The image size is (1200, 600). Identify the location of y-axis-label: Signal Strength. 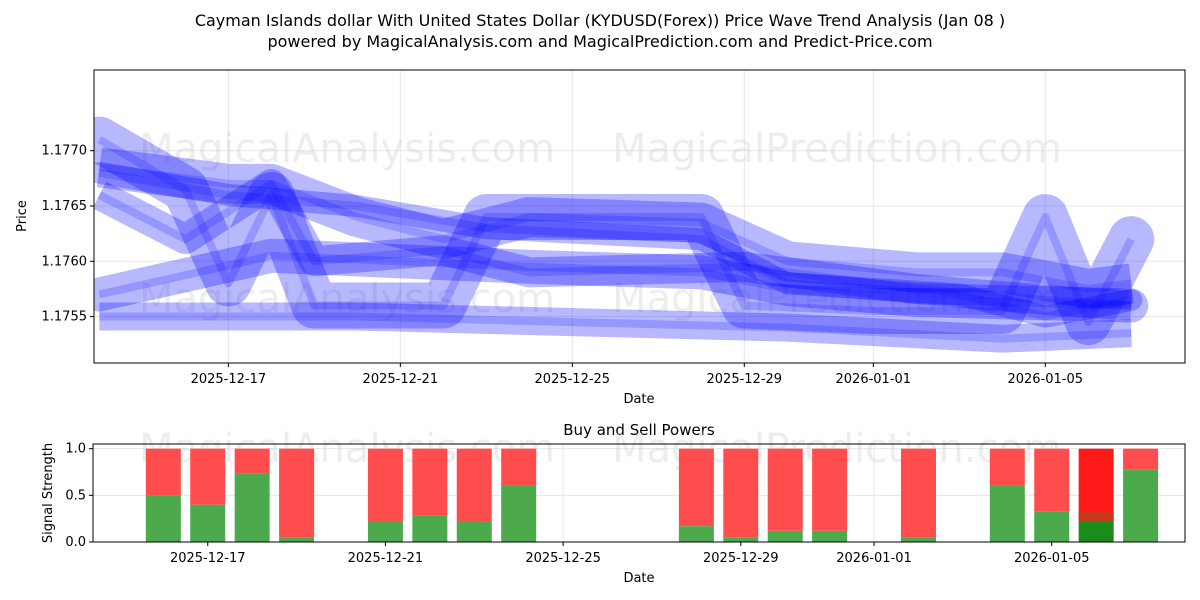
(48, 493).